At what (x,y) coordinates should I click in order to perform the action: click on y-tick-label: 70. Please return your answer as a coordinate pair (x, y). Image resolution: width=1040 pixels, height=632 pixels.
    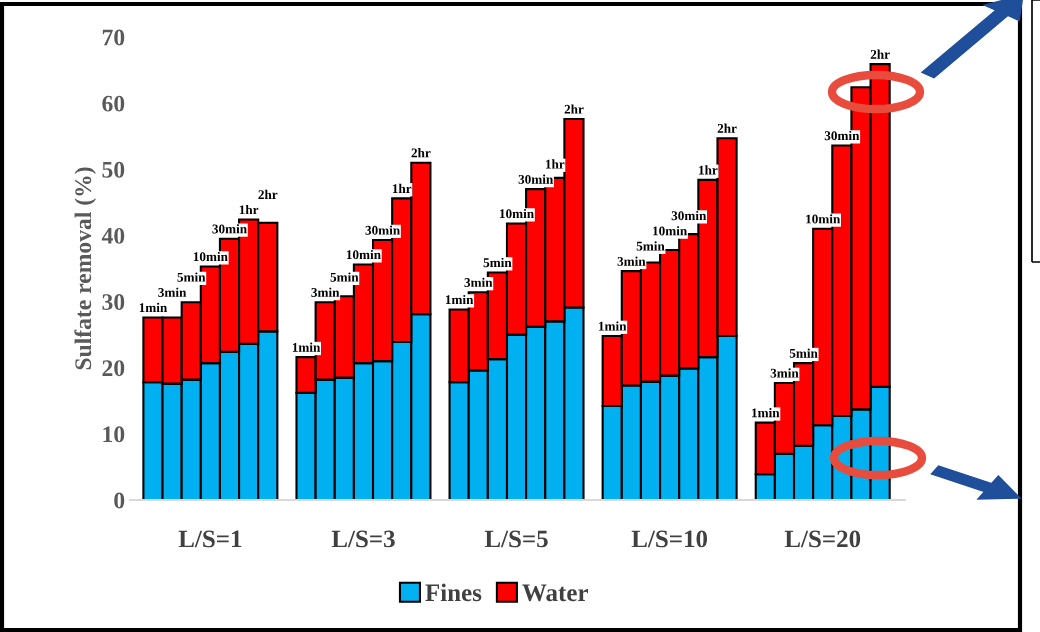
    Looking at the image, I should click on (113, 37).